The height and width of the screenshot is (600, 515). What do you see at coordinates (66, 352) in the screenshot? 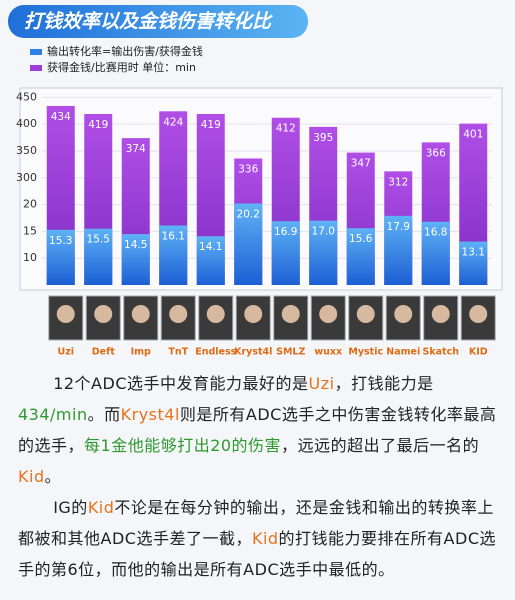
I see `x-tick-label: Uzi` at bounding box center [66, 352].